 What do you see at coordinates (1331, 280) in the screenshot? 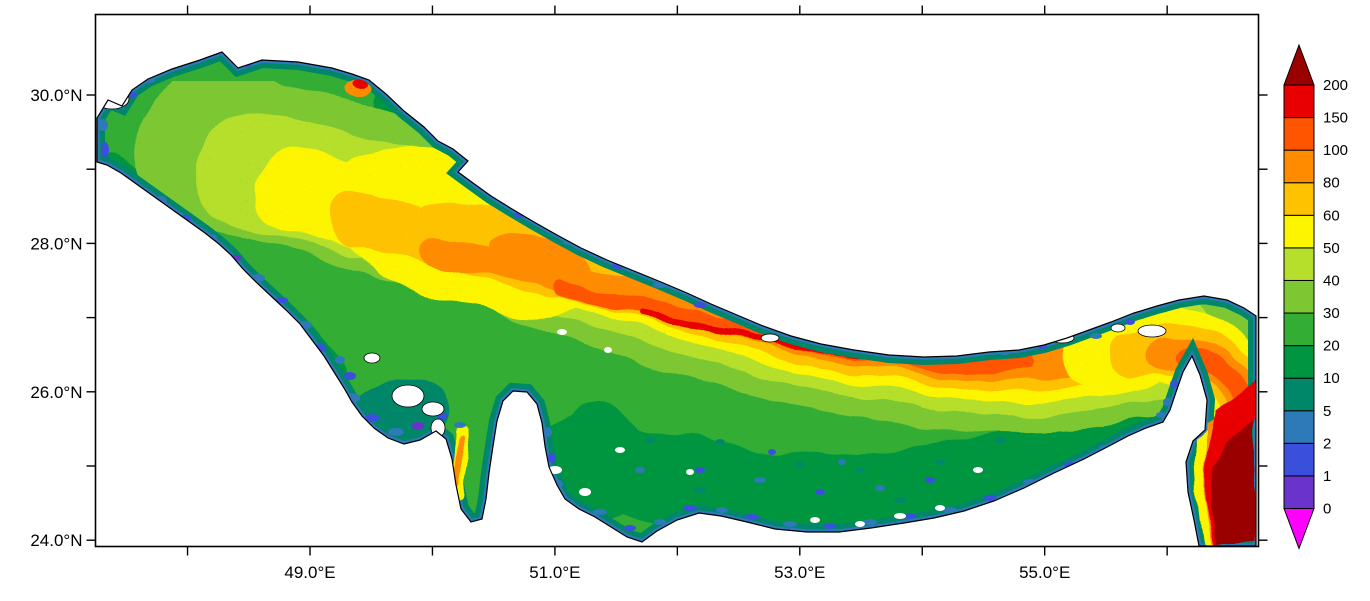
I see `colorbar-tick-label: 40` at bounding box center [1331, 280].